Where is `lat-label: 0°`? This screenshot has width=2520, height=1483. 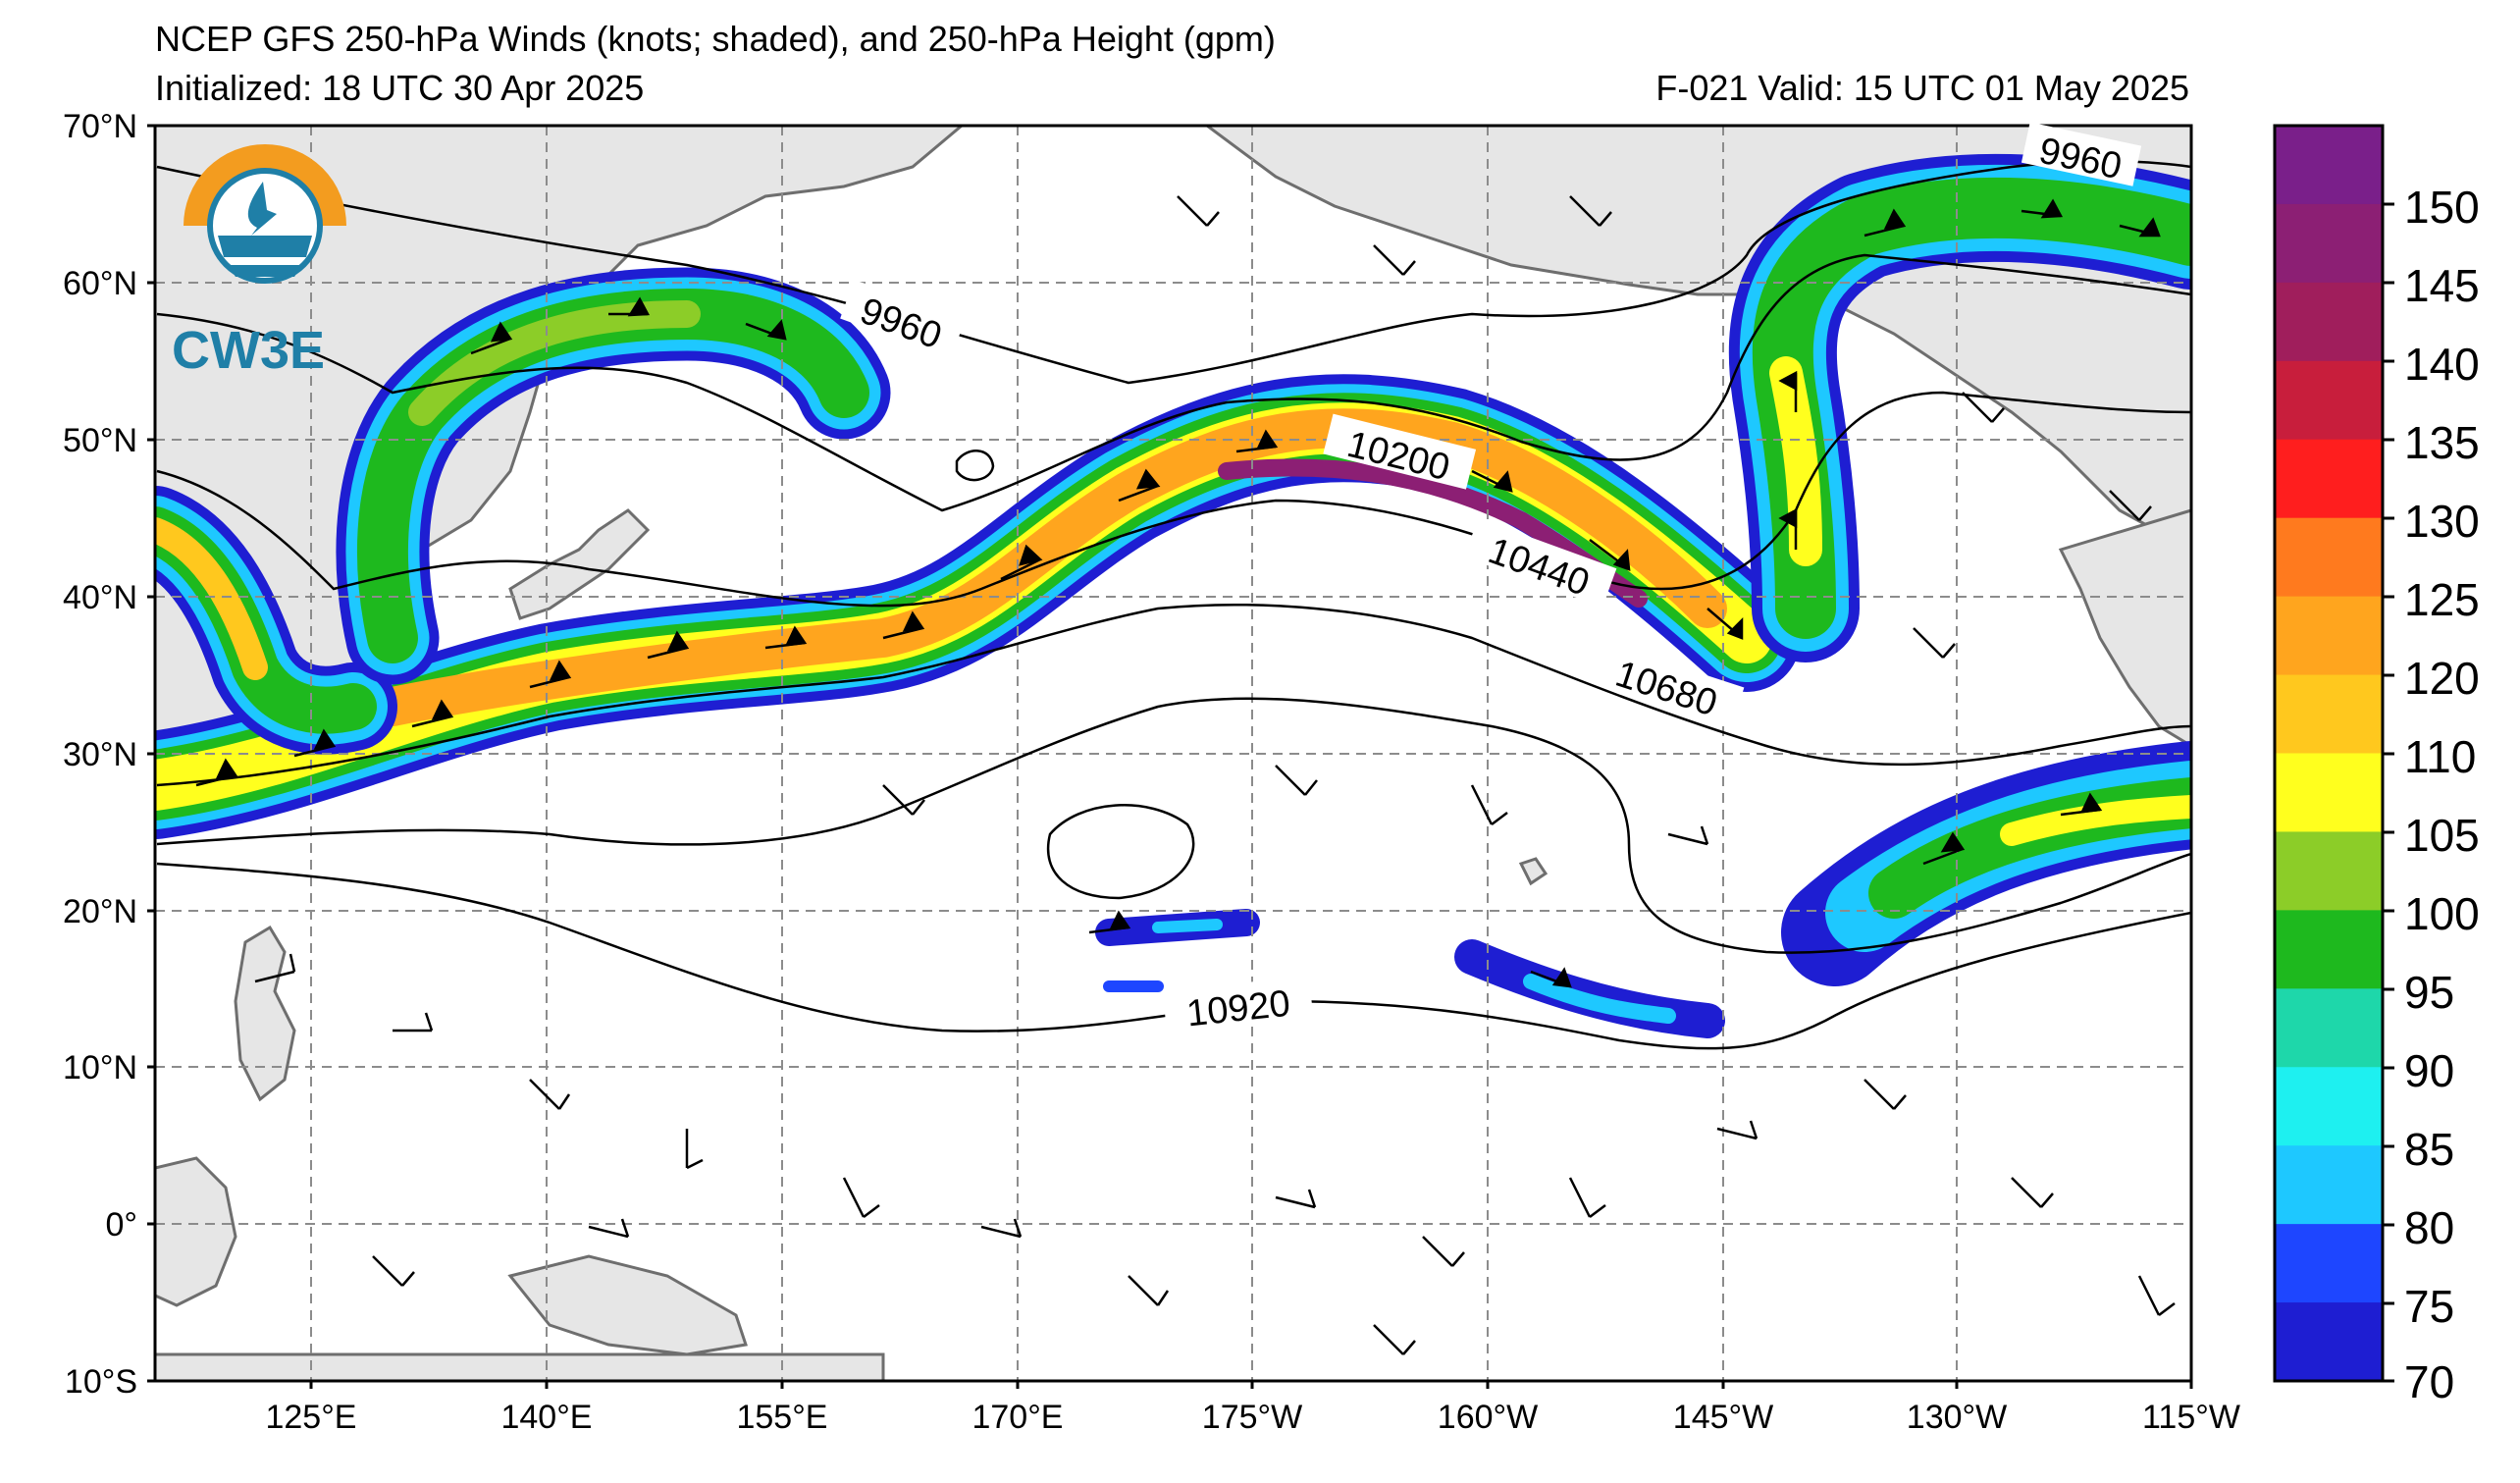 lat-label: 0° is located at coordinates (121, 1225).